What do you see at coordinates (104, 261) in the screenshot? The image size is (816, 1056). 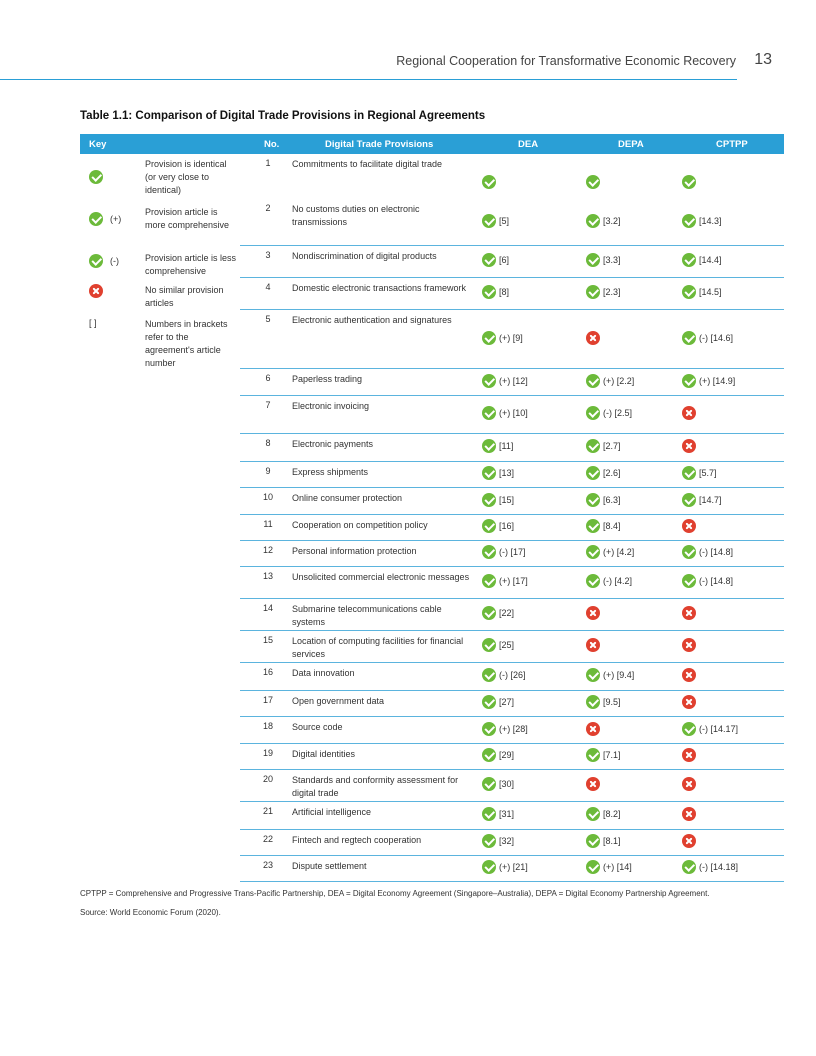 I see `key-symbol: (-)` at bounding box center [104, 261].